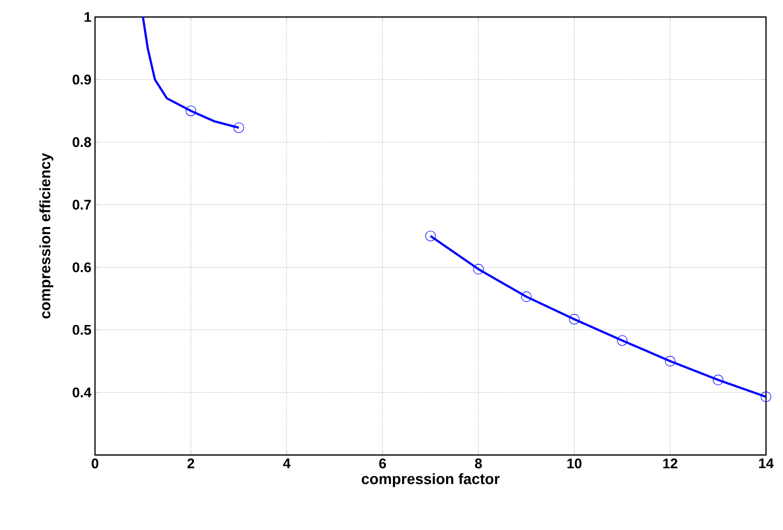 The width and height of the screenshot is (783, 530). I want to click on y-axis-title: compression efficiency, so click(46, 235).